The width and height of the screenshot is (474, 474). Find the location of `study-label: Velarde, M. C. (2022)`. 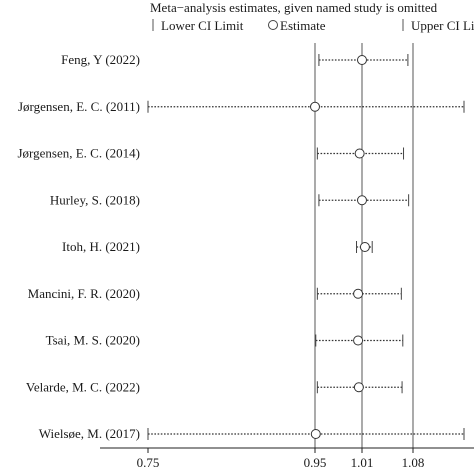

study-label: Velarde, M. C. (2022) is located at coordinates (83, 386).